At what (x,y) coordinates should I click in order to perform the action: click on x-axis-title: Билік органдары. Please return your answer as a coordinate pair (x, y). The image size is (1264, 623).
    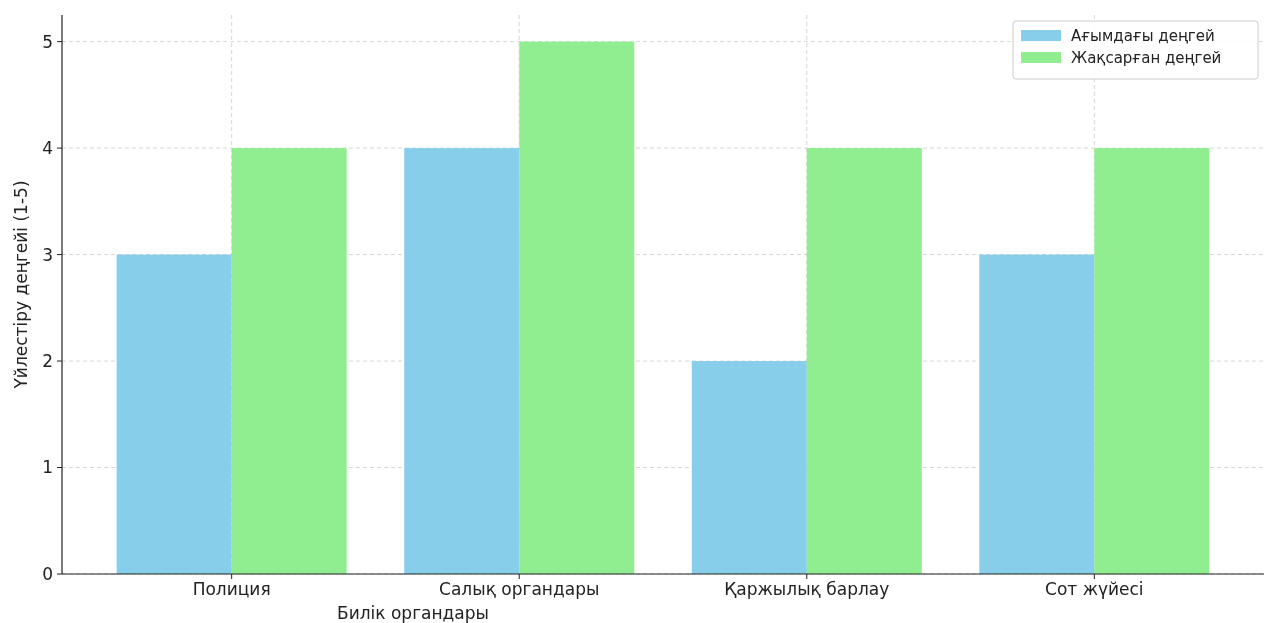
    Looking at the image, I should click on (413, 613).